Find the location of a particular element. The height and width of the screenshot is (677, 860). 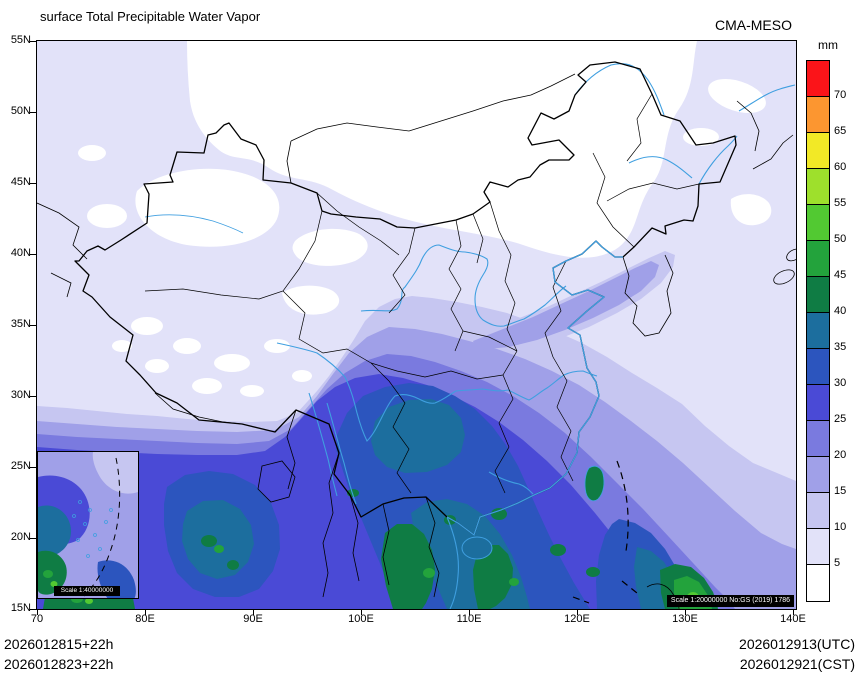

init-time-utc: 2026012815+22h is located at coordinates (59, 644).